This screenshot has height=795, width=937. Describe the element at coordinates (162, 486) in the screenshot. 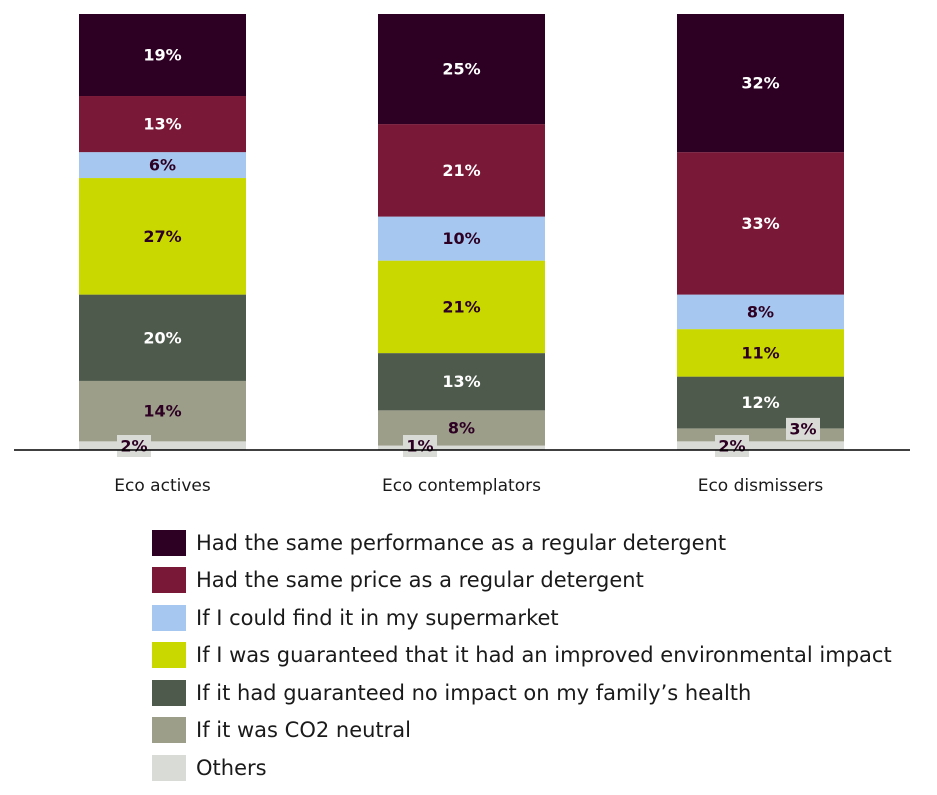

I see `category-label: Eco actives` at that location.